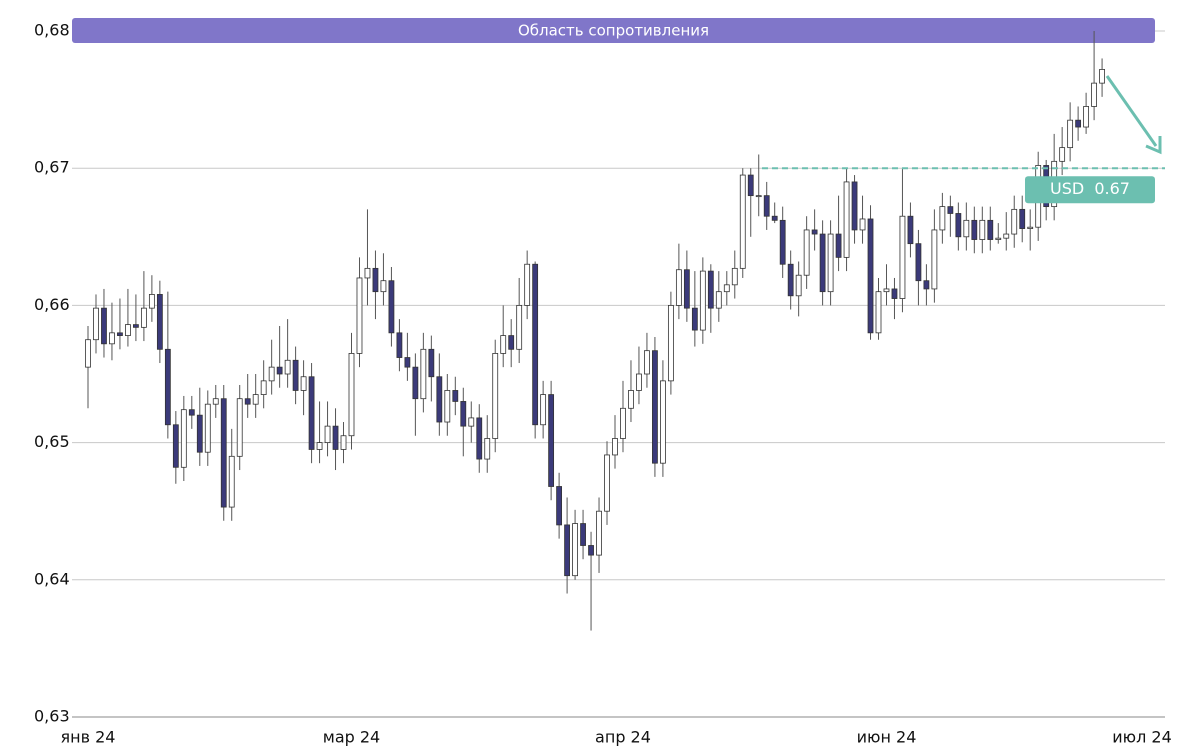 Image resolution: width=1200 pixels, height=752 pixels. Describe the element at coordinates (52, 304) in the screenshot. I see `y-tick-label: 0,66` at that location.